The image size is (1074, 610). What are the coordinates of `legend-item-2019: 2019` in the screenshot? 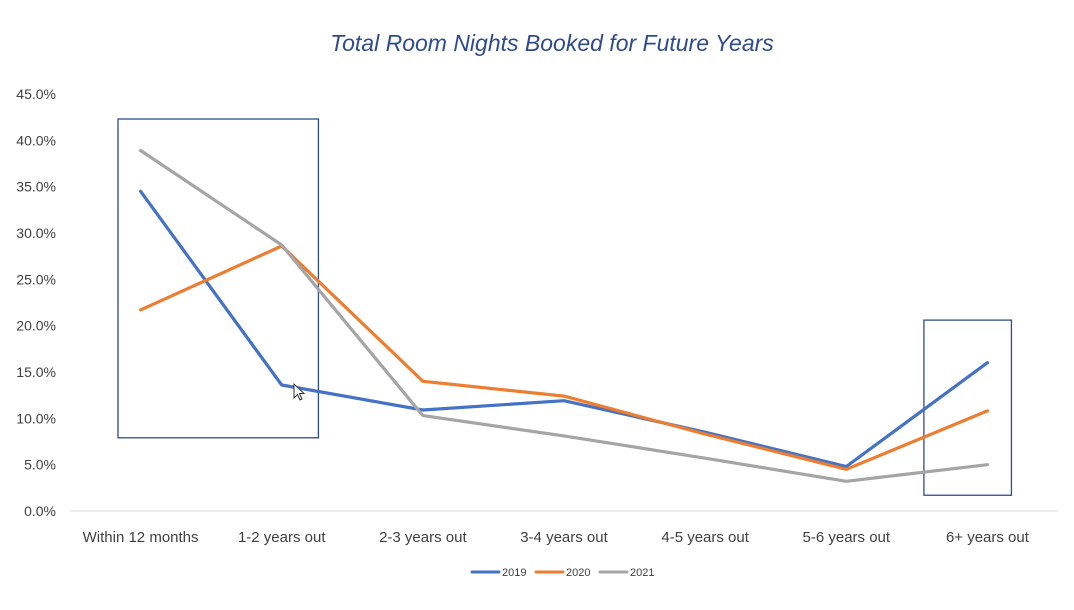 It's located at (498, 573).